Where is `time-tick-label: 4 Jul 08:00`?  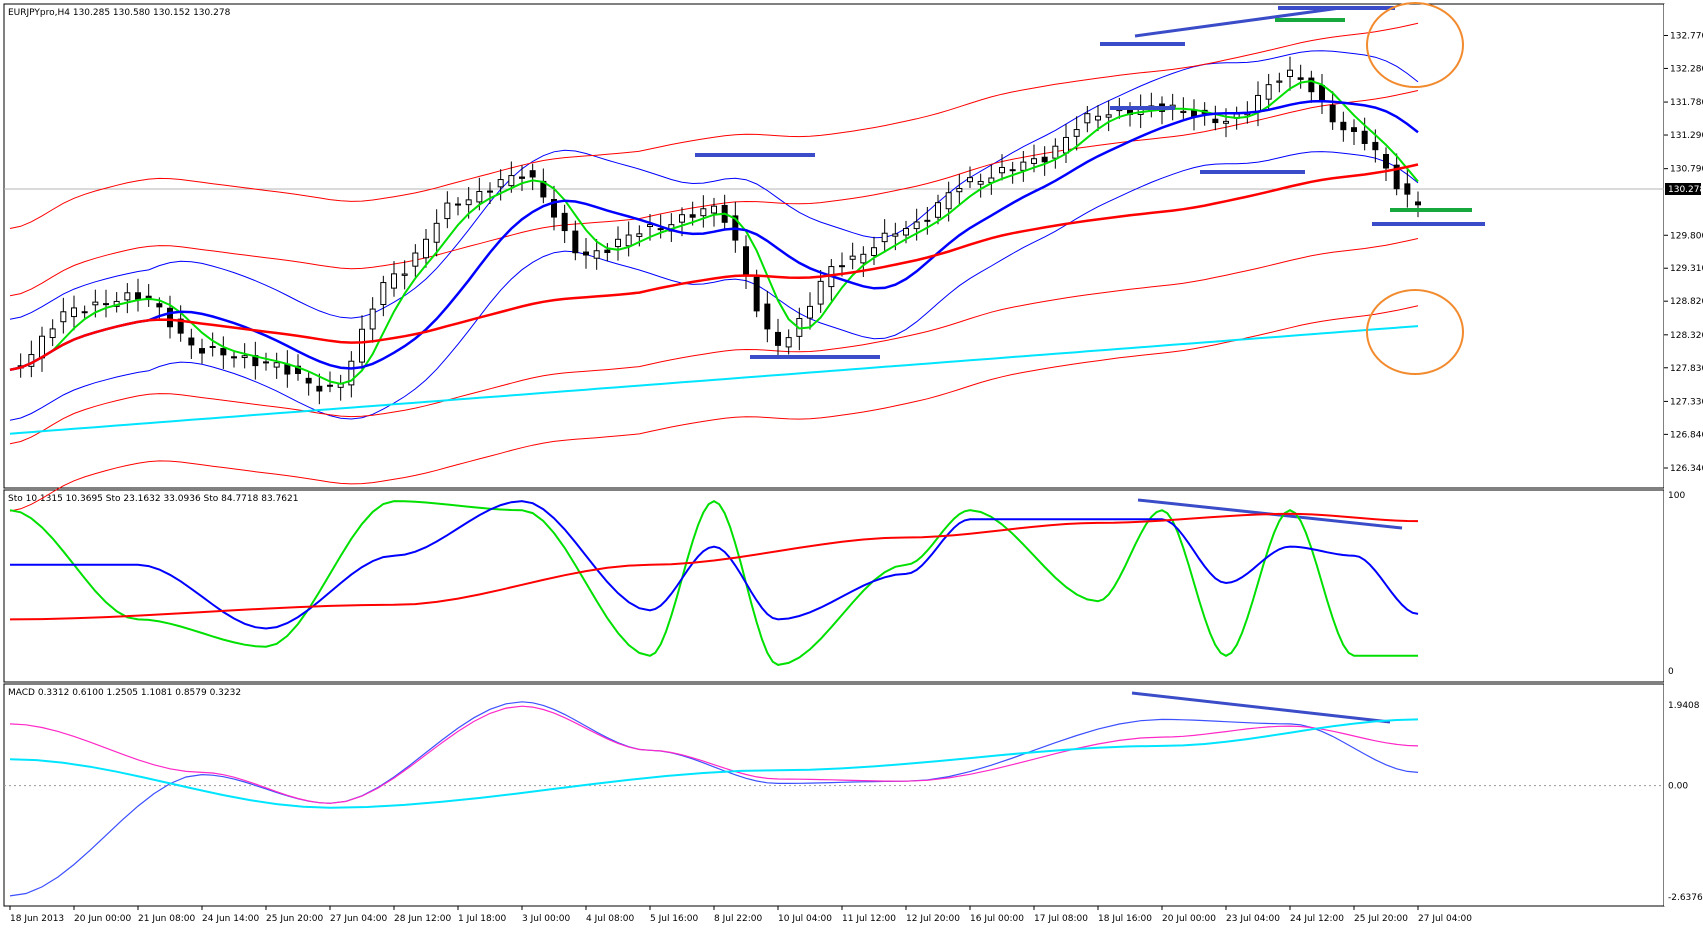 time-tick-label: 4 Jul 08:00 is located at coordinates (610, 919).